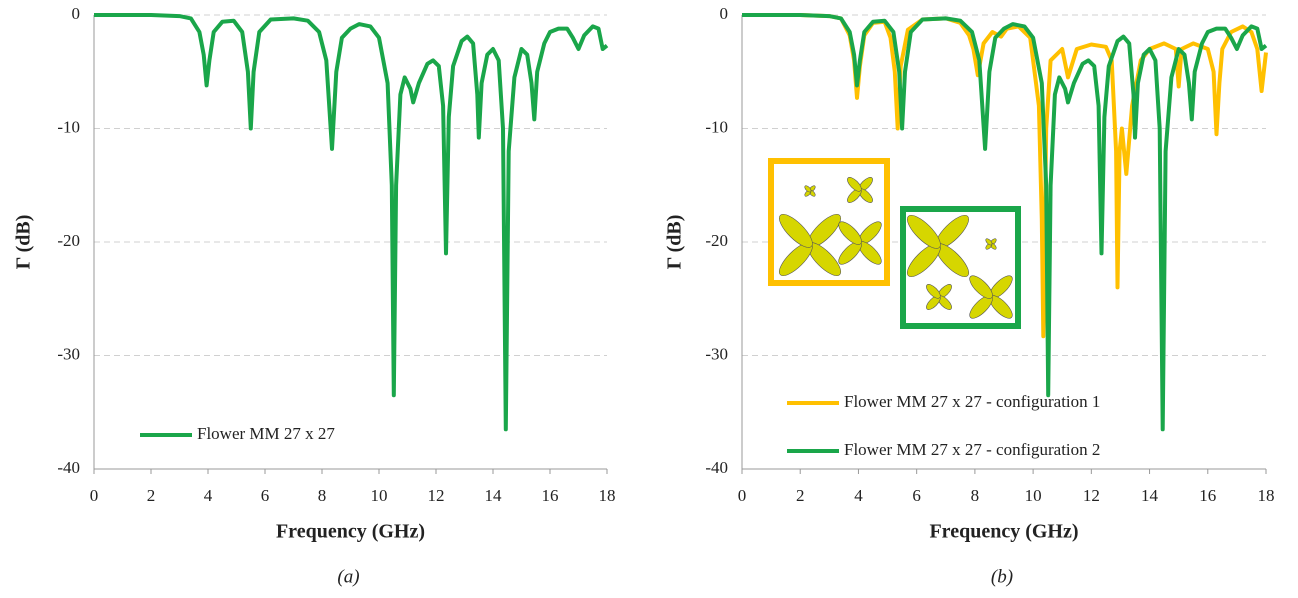 This screenshot has width=1298, height=598. What do you see at coordinates (972, 449) in the screenshot?
I see `legend-label: Flower MM 27 x 27 - configuration 2` at bounding box center [972, 449].